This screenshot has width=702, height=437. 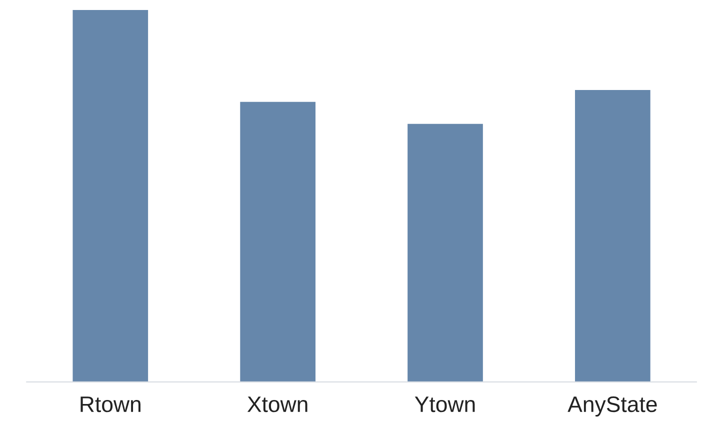 What do you see at coordinates (110, 404) in the screenshot?
I see `x-tick-label: Rtown` at bounding box center [110, 404].